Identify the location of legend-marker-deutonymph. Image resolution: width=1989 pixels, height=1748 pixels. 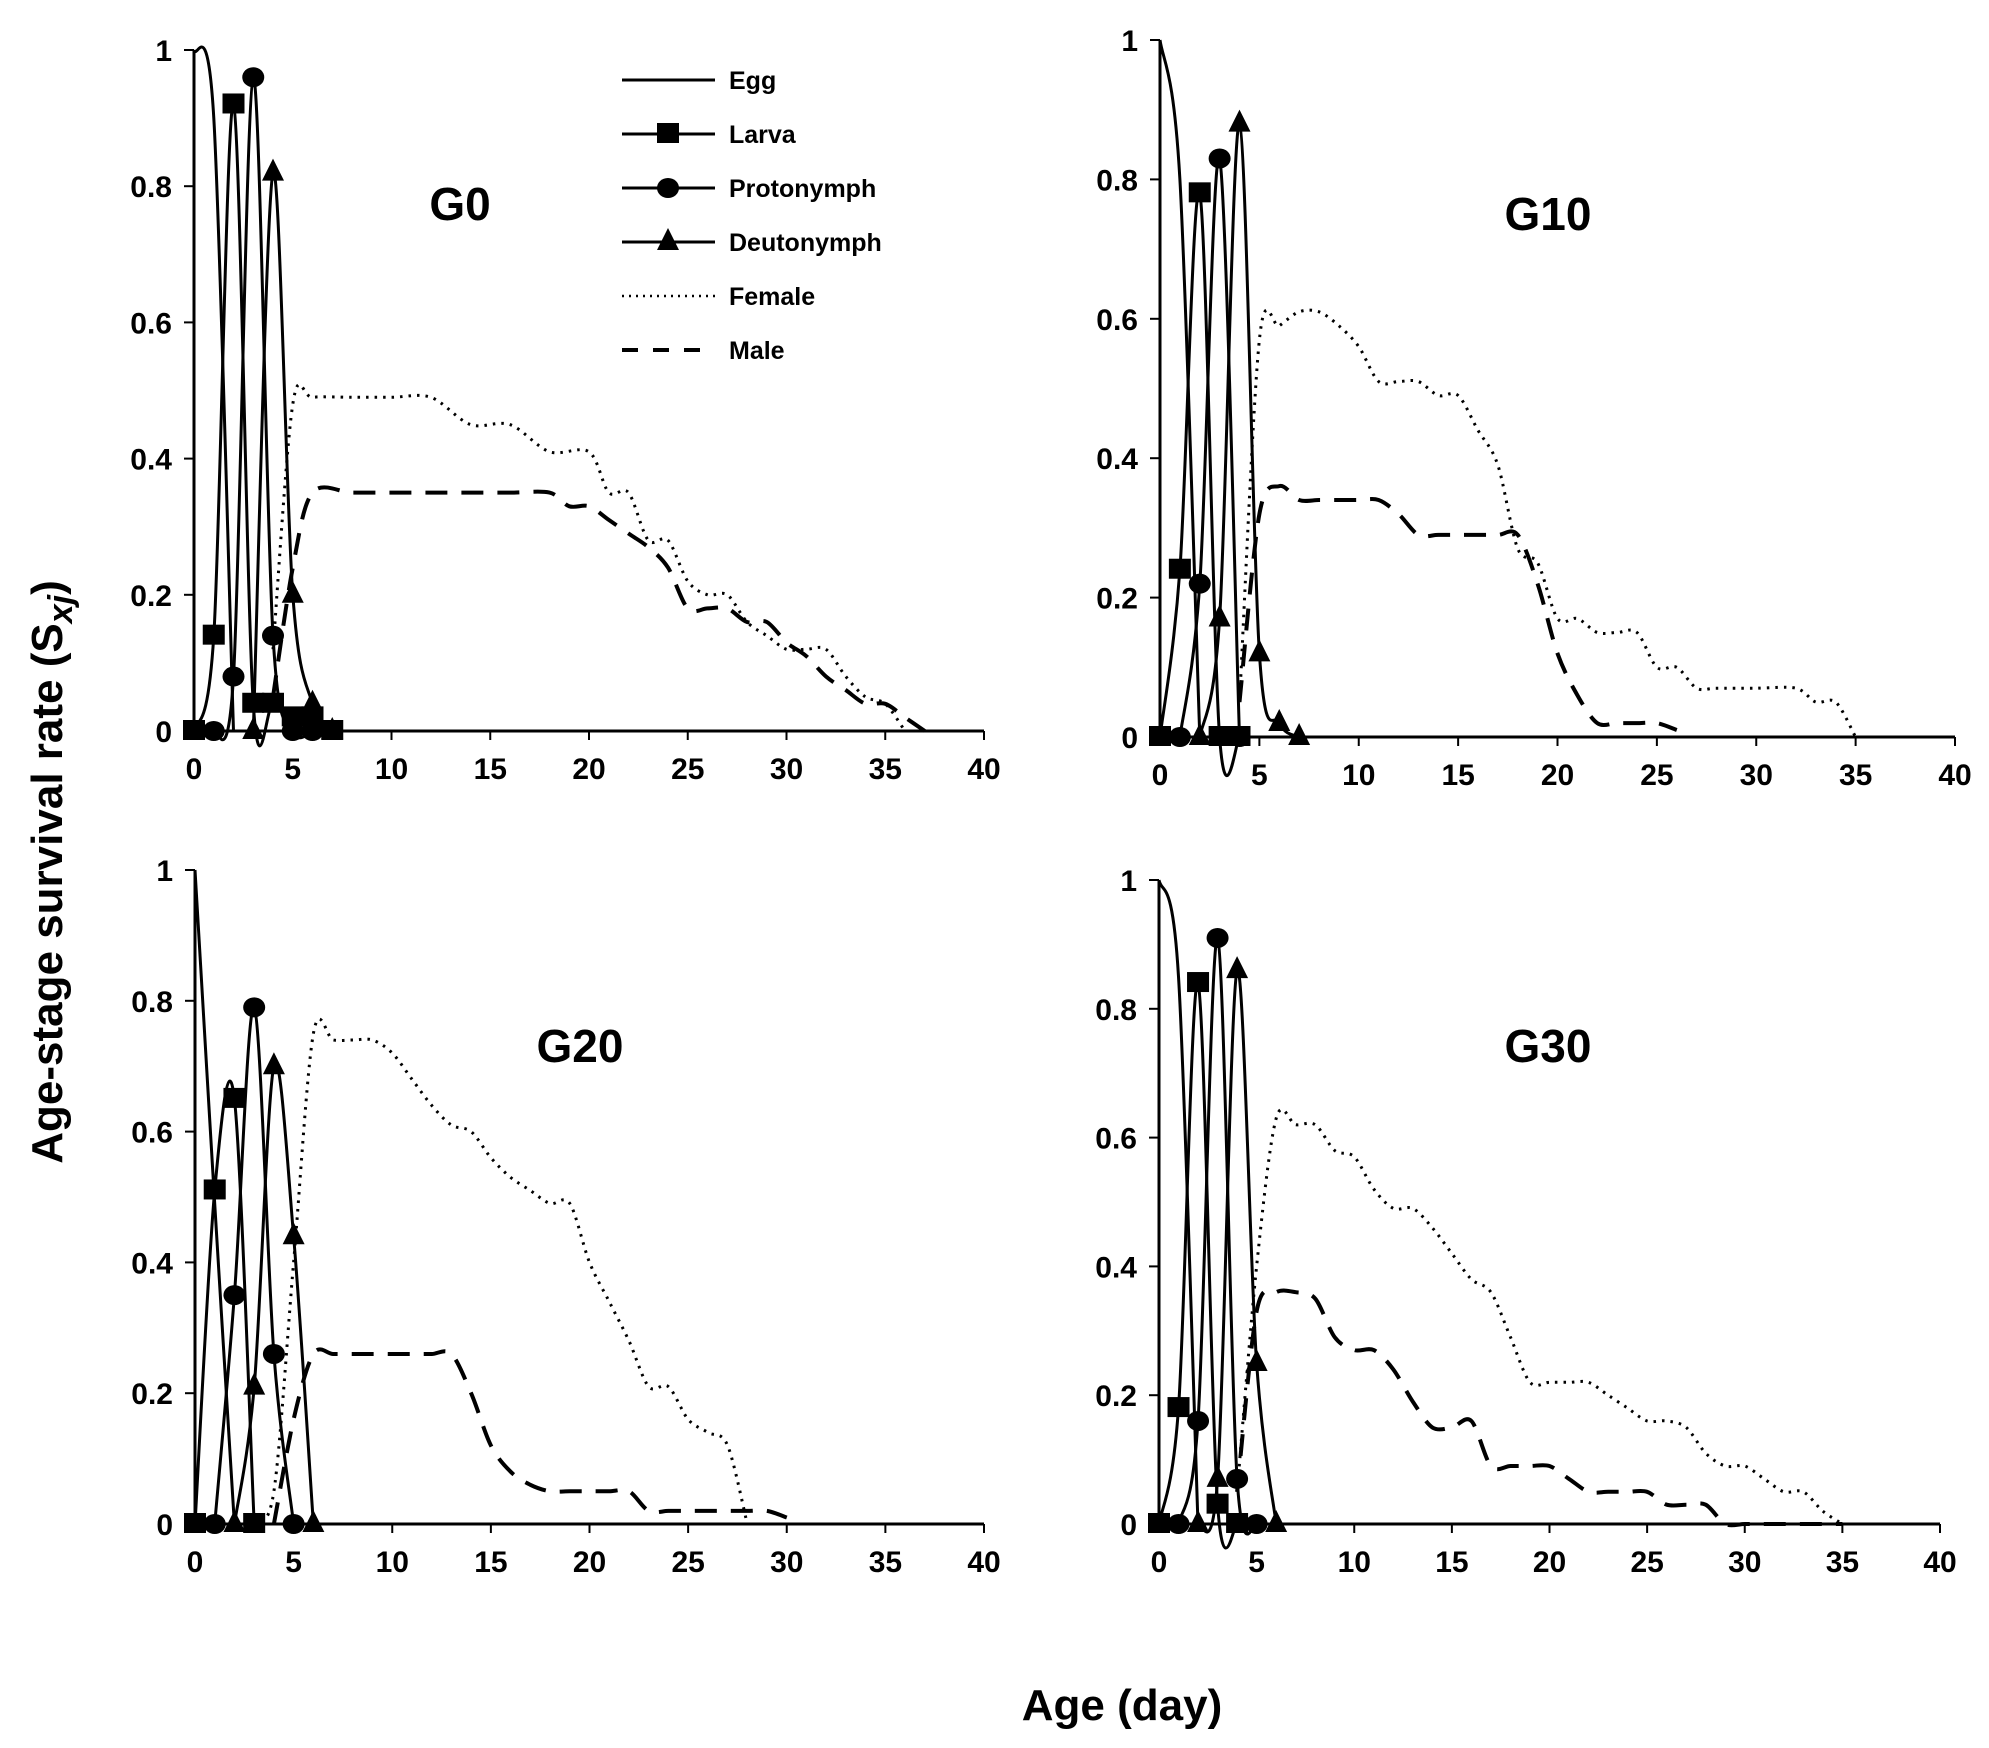
(668, 239).